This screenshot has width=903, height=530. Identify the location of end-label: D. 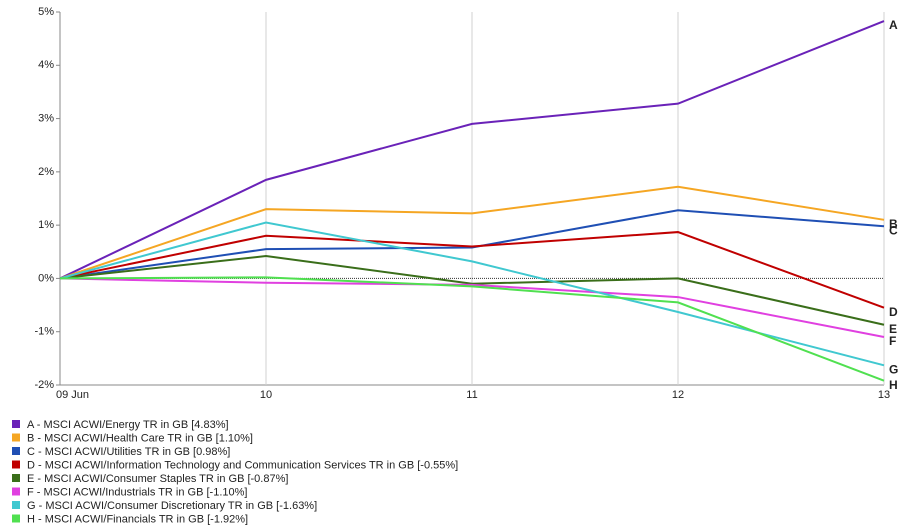
(893, 312).